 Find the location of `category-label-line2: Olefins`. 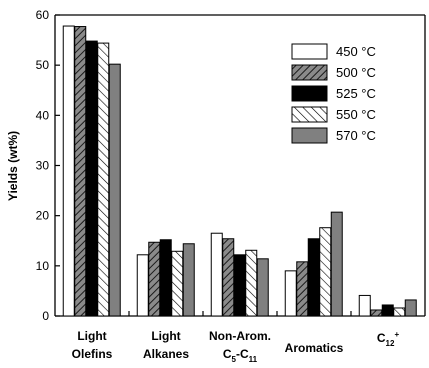

category-label-line2: Olefins is located at coordinates (92, 354).